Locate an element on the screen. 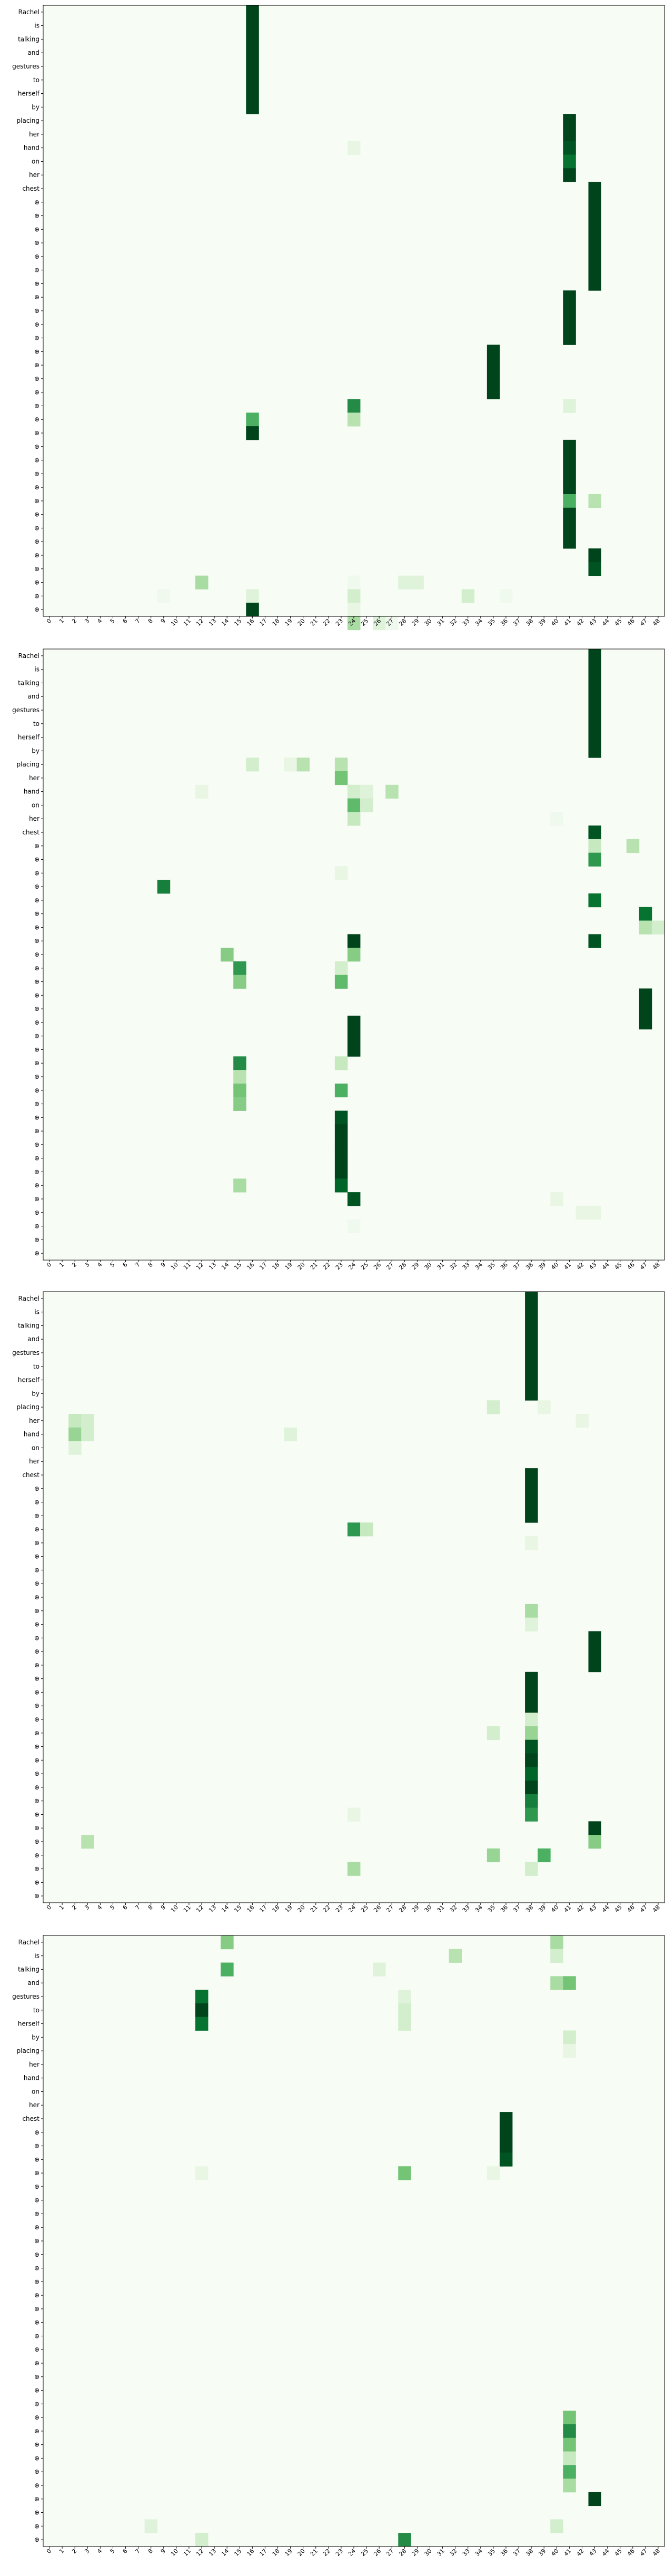 Image resolution: width=665 pixels, height=2576 pixels. x-tick-label: 14 is located at coordinates (225, 1909).